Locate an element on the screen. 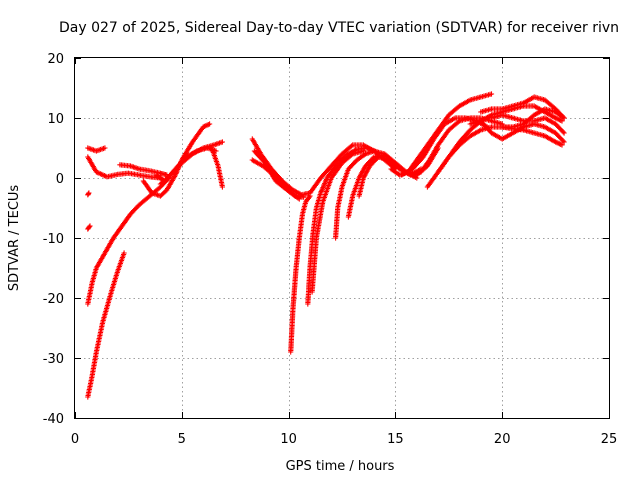  y-tick-label: -30 is located at coordinates (53, 359).